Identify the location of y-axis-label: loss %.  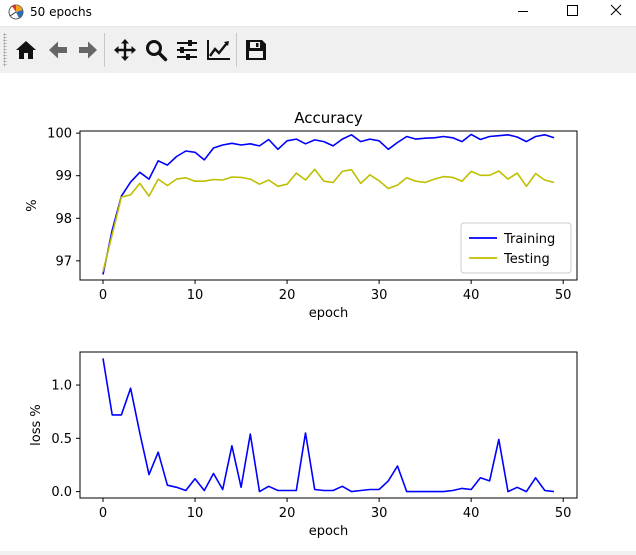
(36, 425).